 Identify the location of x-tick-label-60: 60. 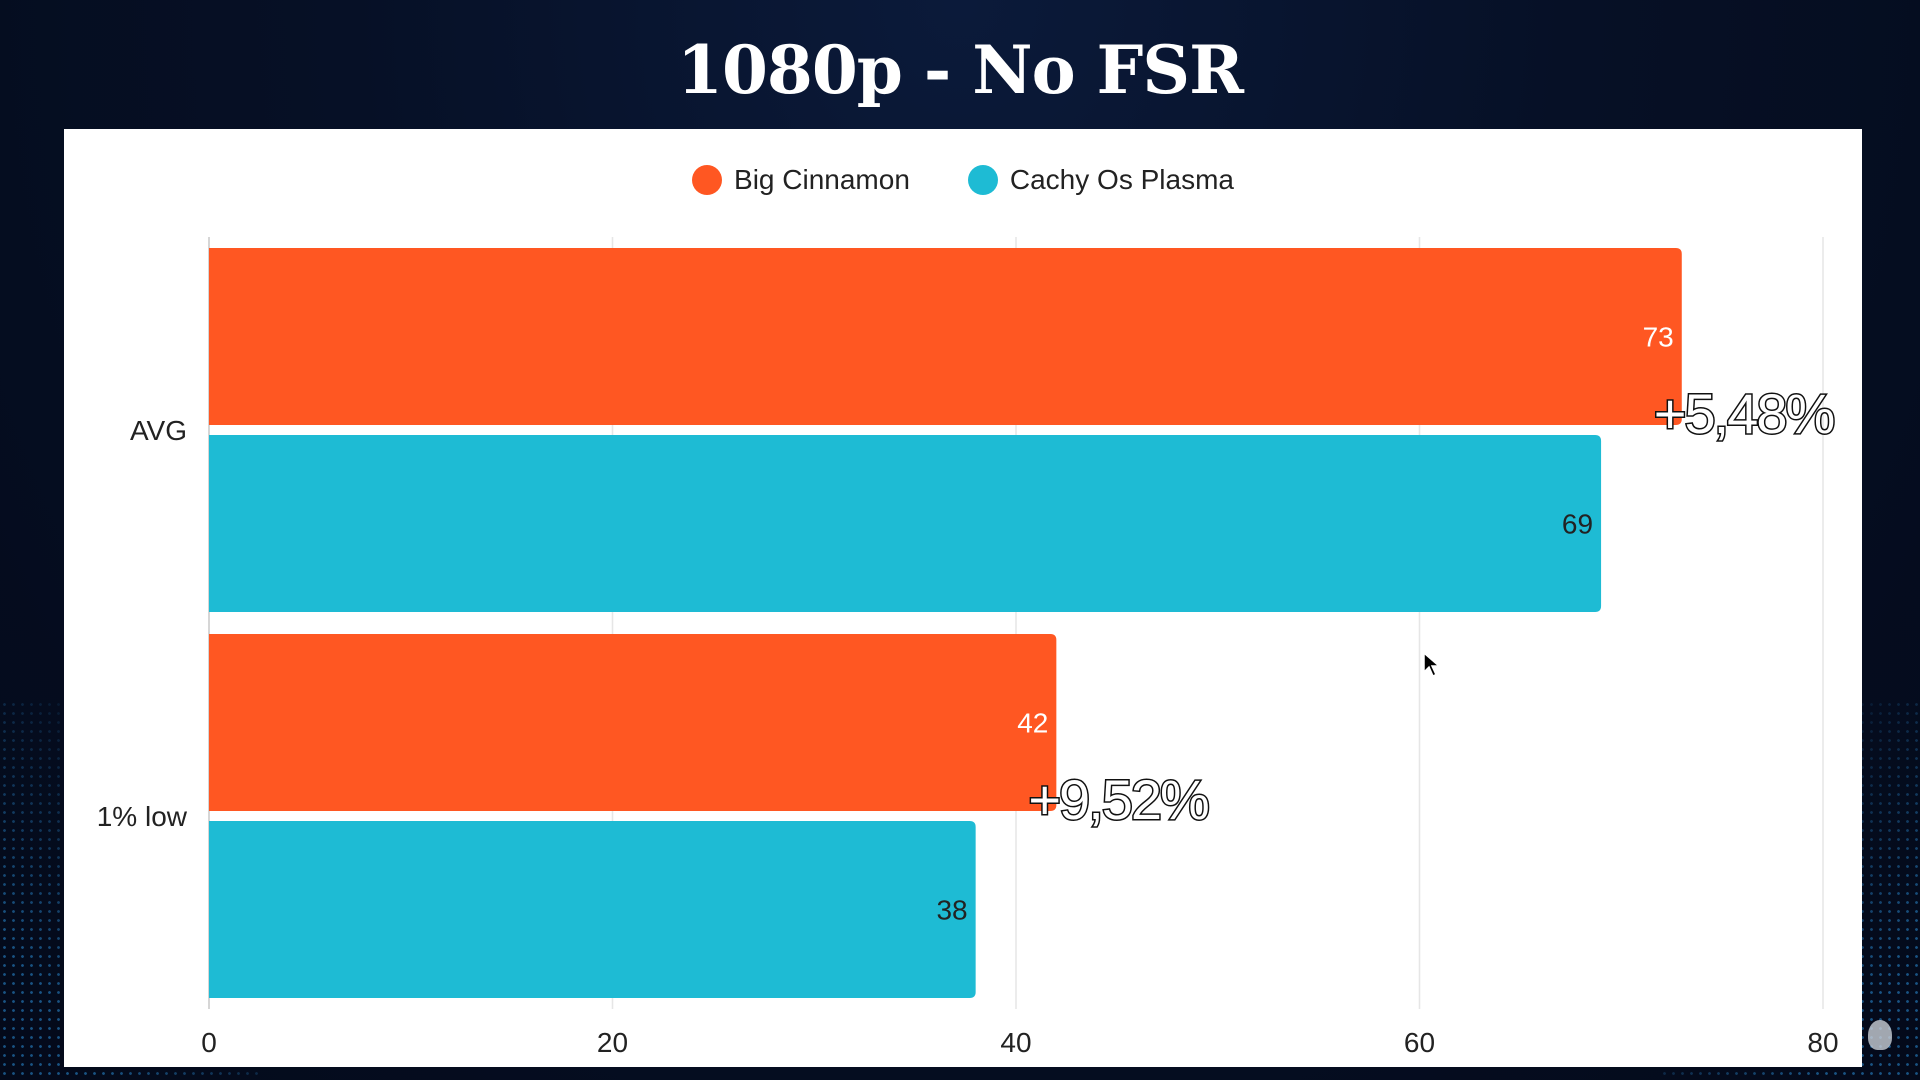
(1419, 1042).